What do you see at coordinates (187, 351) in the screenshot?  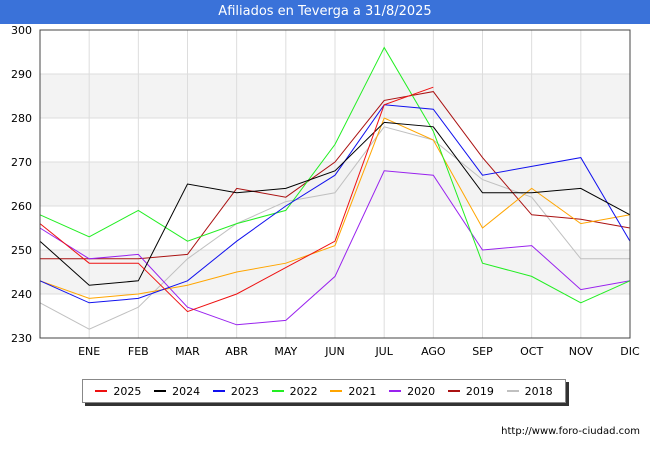 I see `x-tick-label: MAR` at bounding box center [187, 351].